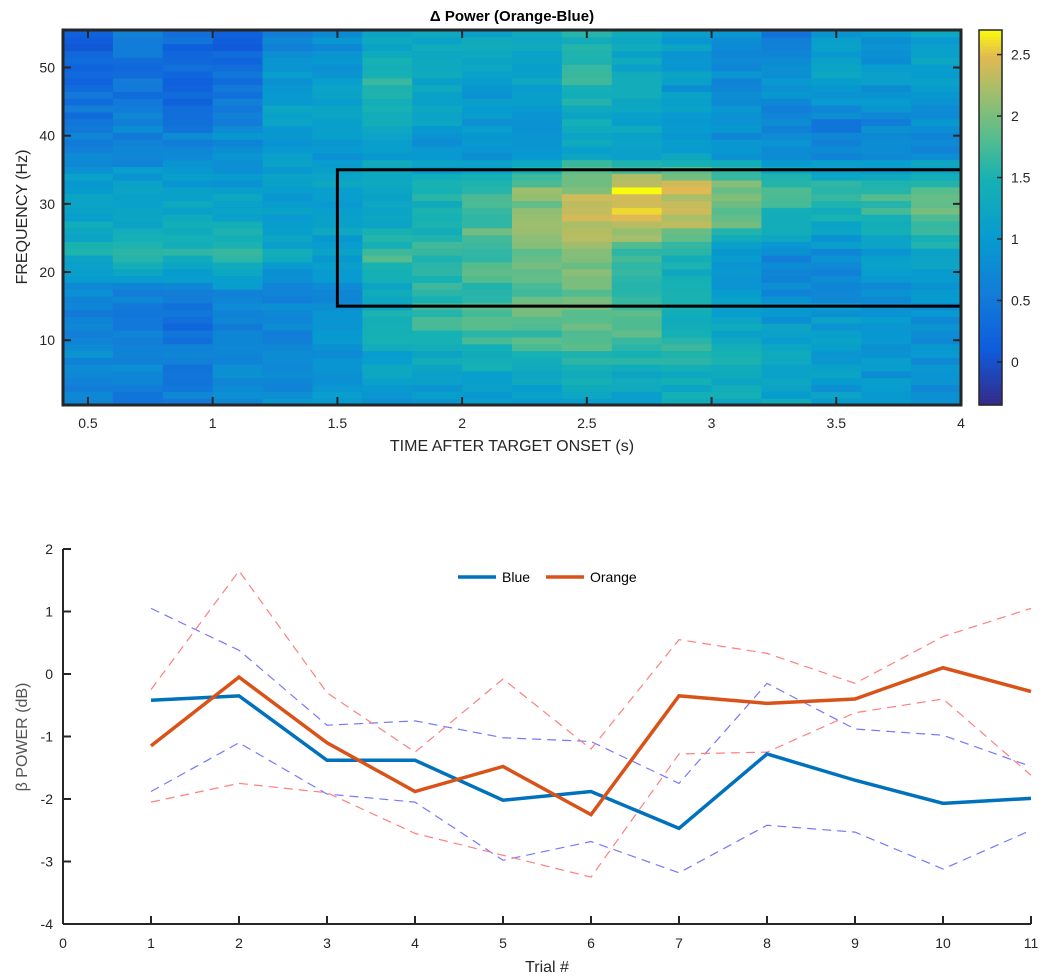 The width and height of the screenshot is (1047, 979). What do you see at coordinates (512, 16) in the screenshot?
I see `heatmap-title: Δ Power (Orange-Blue)` at bounding box center [512, 16].